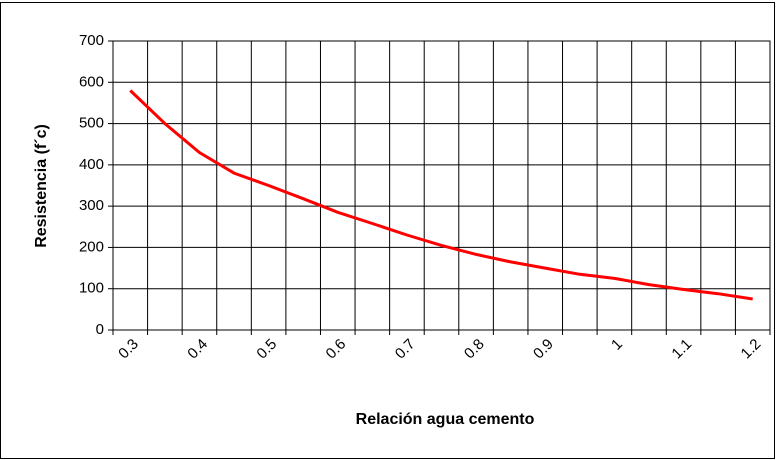 Image resolution: width=776 pixels, height=460 pixels. I want to click on y-axis-title: Resistencia (f´c), so click(41, 186).